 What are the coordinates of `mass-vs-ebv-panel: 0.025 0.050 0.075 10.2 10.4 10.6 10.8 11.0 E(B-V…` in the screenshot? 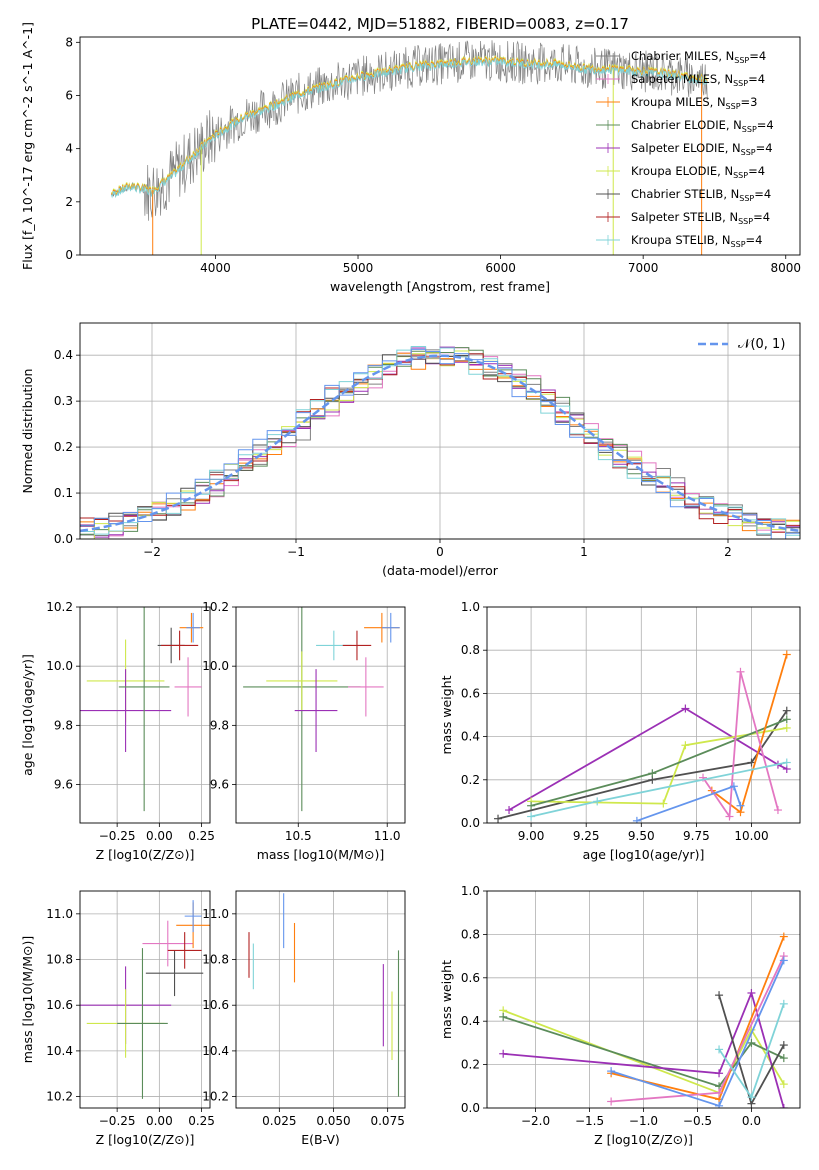 It's located at (304, 1018).